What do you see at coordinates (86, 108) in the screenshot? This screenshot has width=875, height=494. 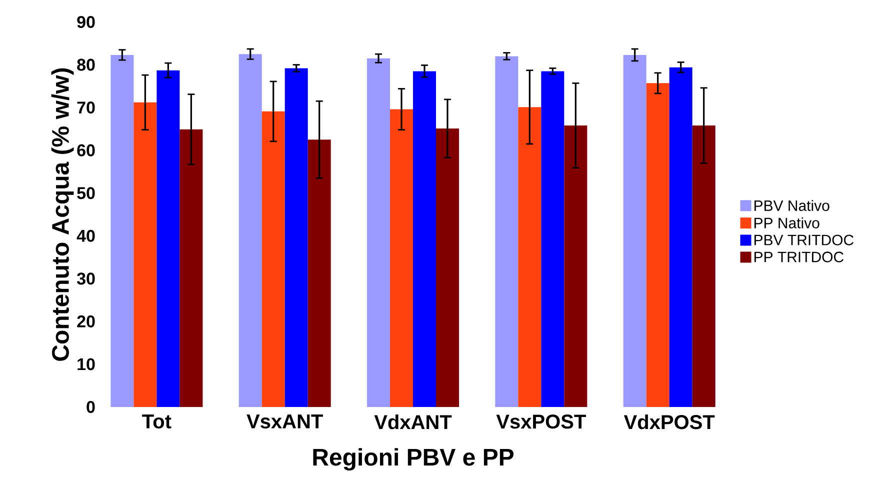 I see `y-tick-label: 70` at bounding box center [86, 108].